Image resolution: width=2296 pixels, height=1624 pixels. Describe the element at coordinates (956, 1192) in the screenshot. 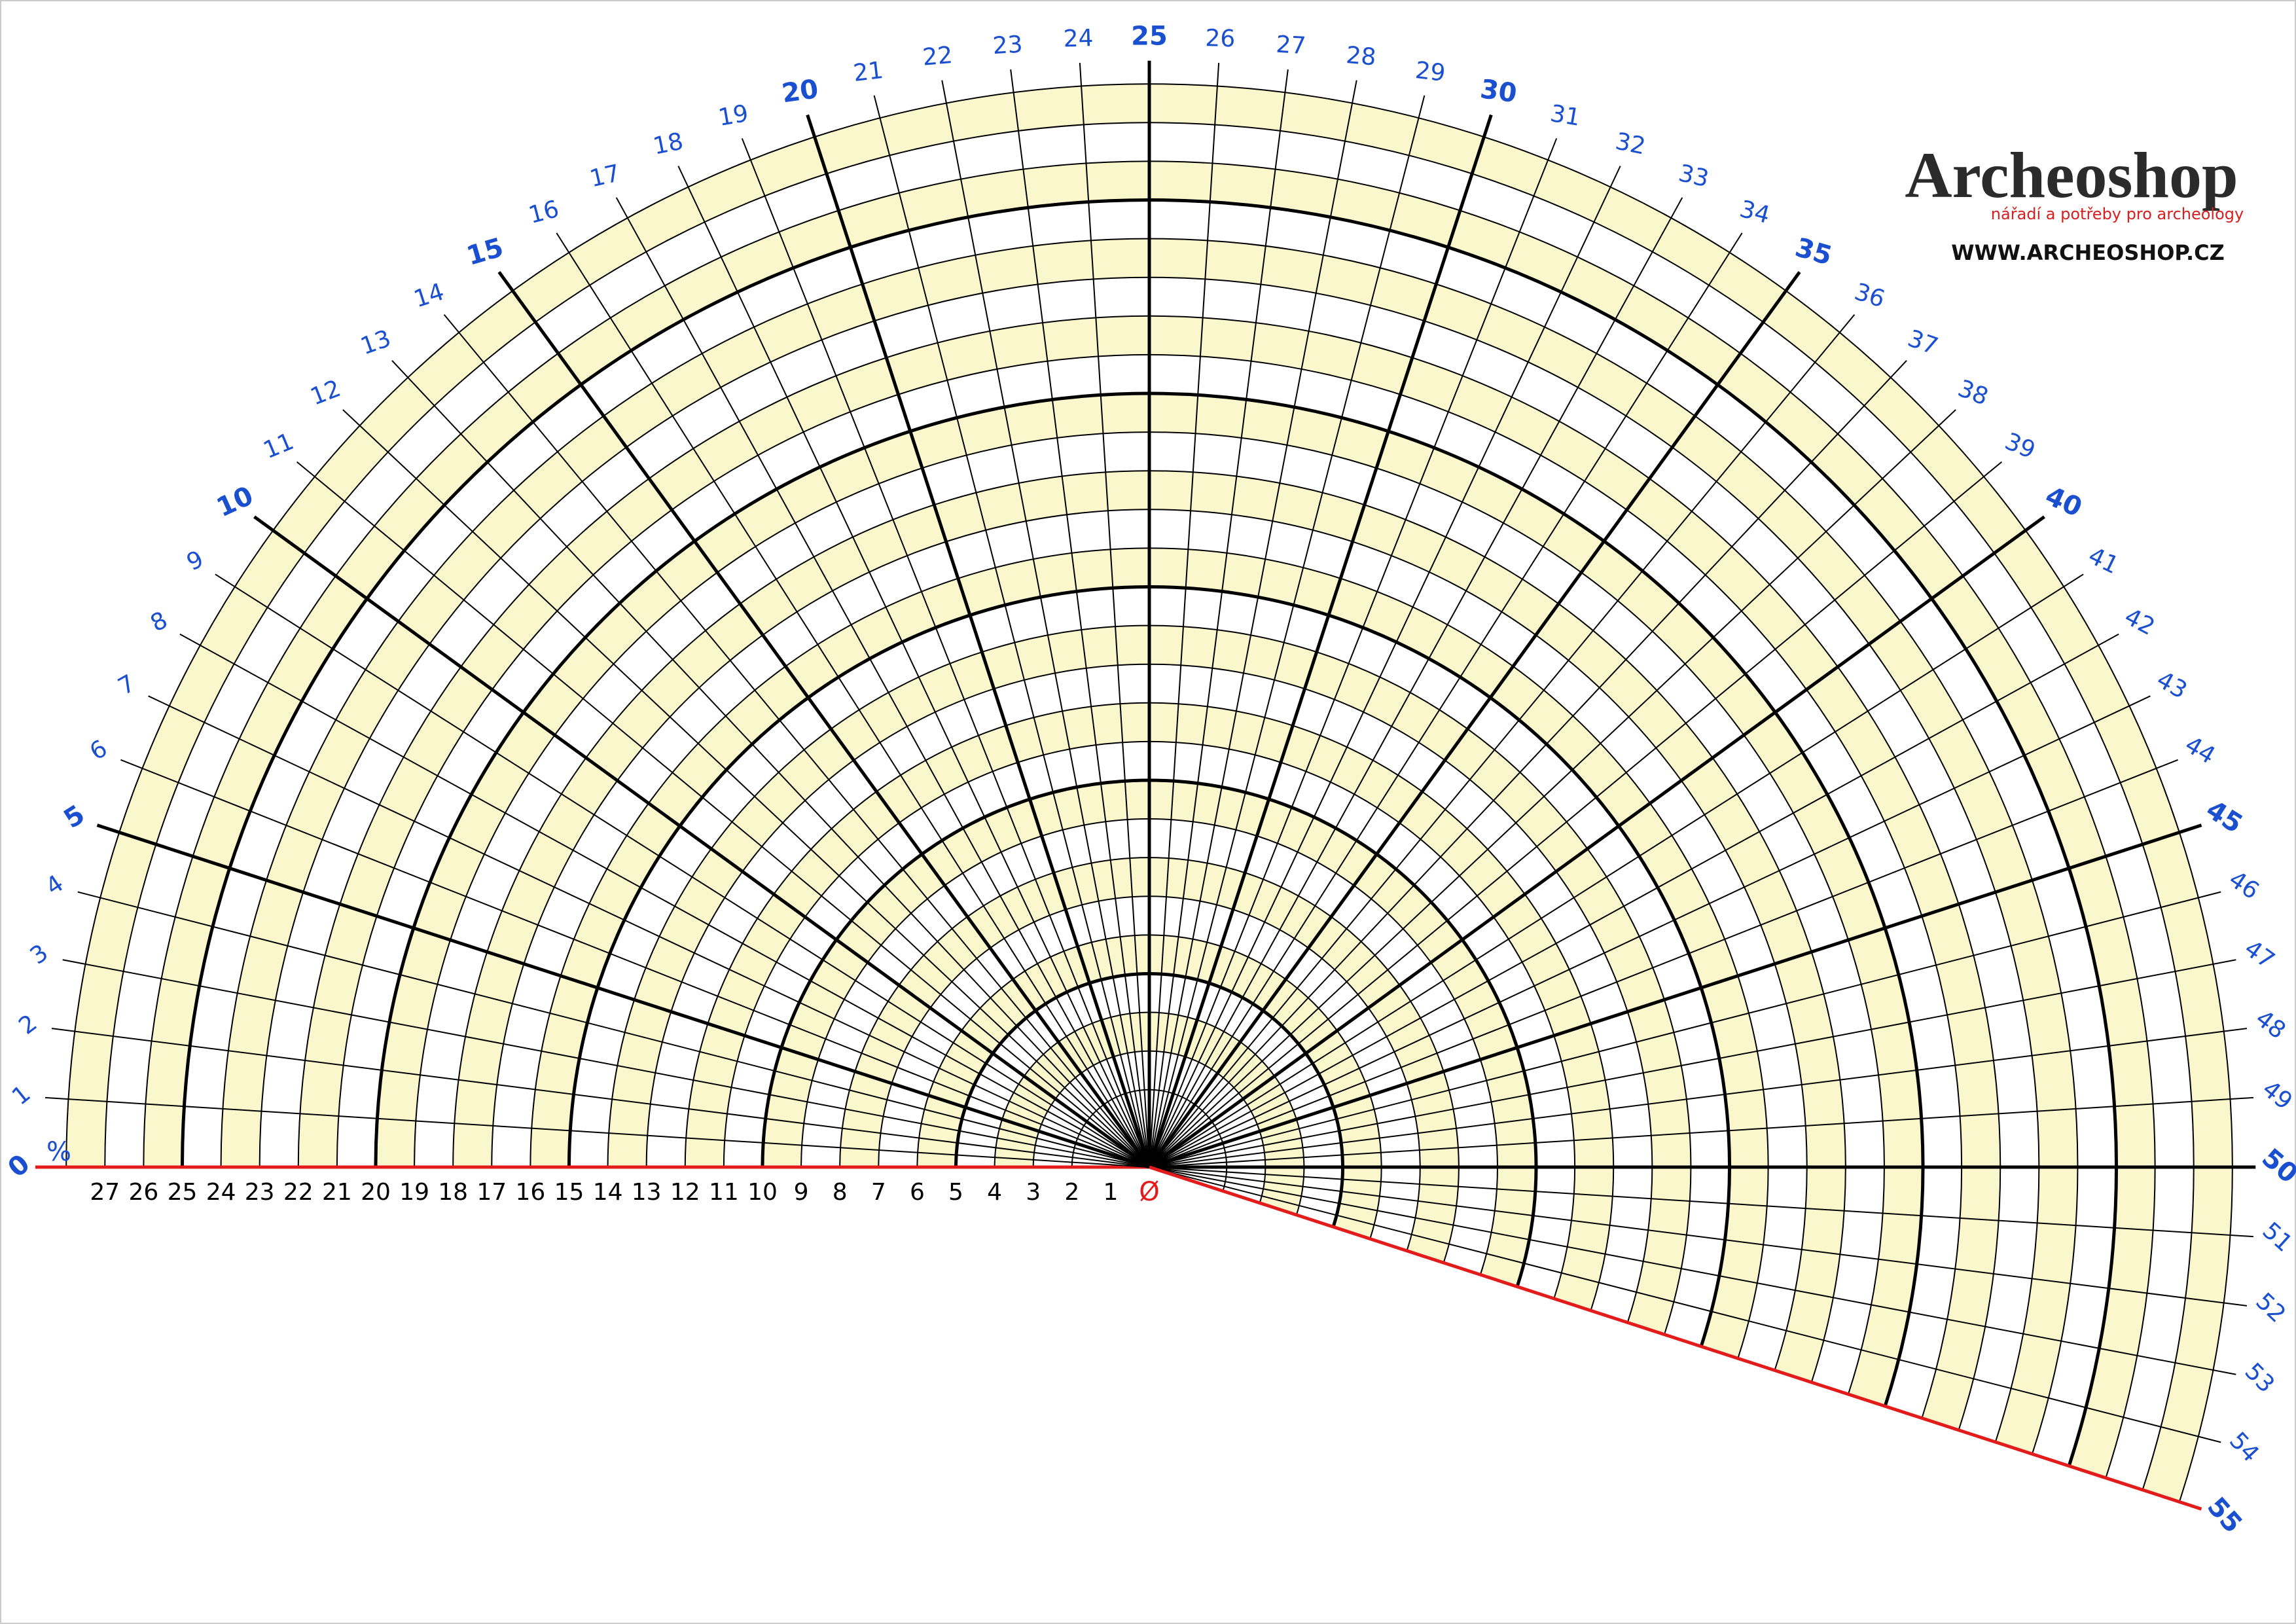

I see `diameter-label: 5` at that location.